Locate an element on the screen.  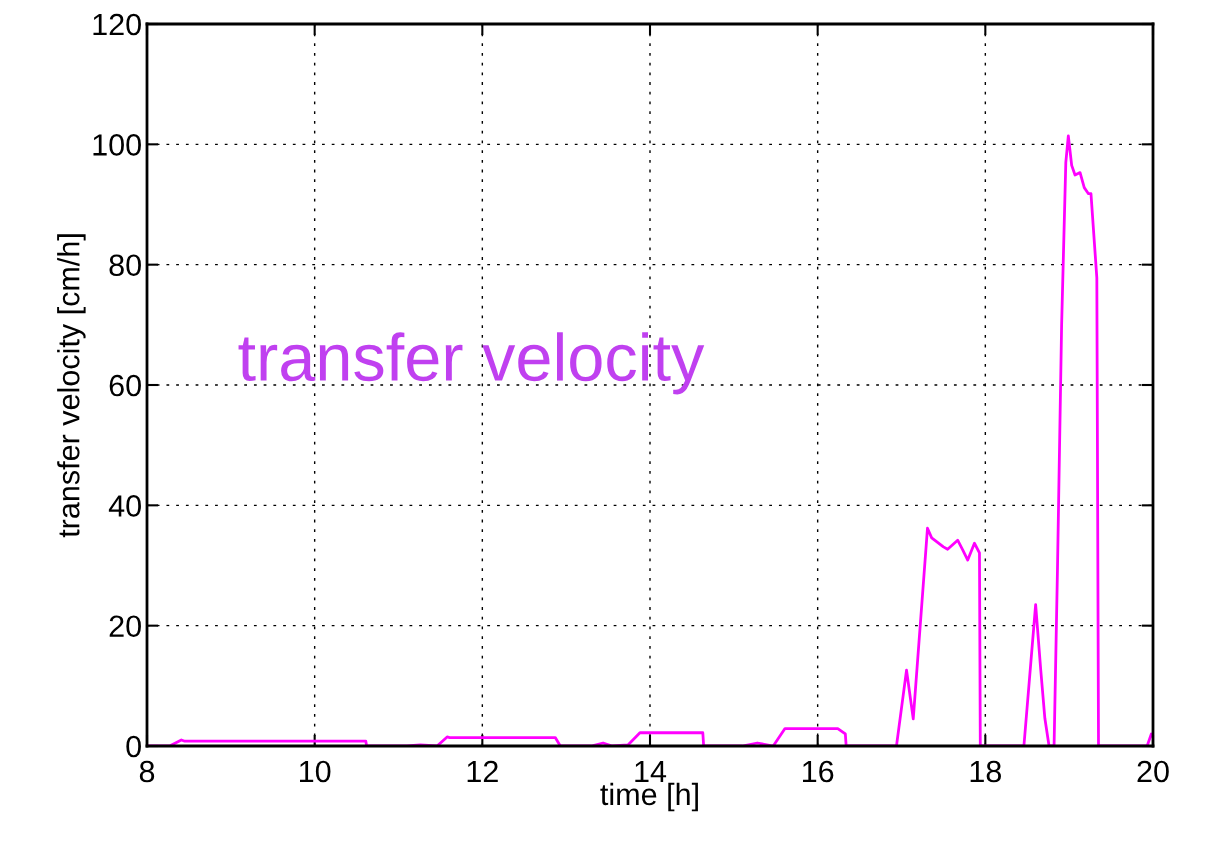
x-tick-label: 20 is located at coordinates (1153, 771).